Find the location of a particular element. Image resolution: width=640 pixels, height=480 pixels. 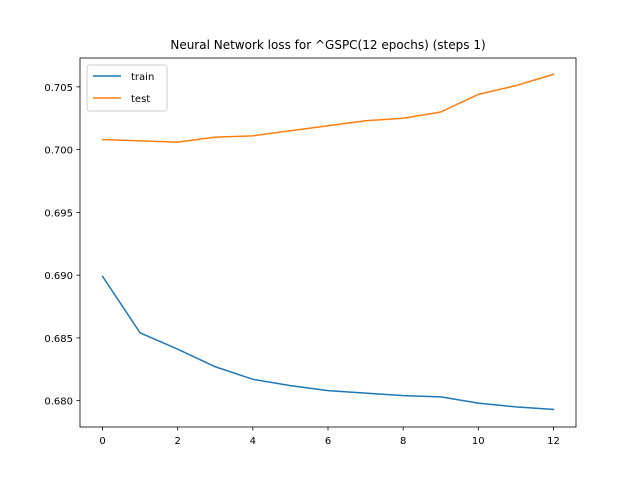

legend-label-test: test is located at coordinates (140, 99).